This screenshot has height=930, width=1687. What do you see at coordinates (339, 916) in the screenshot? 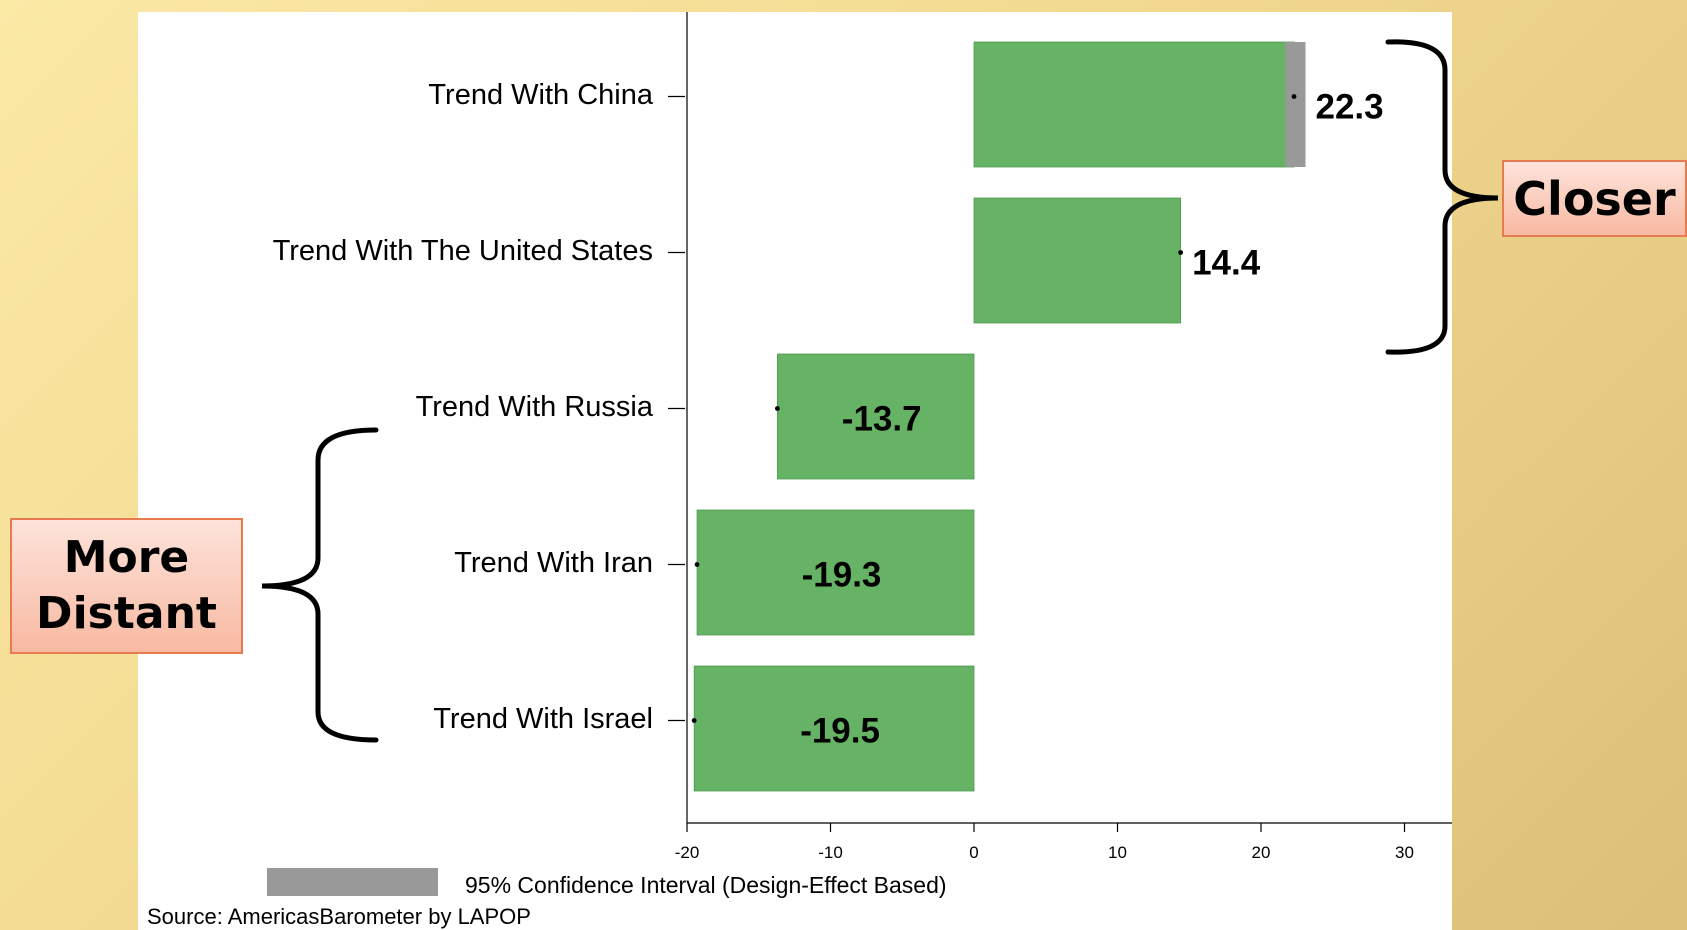
I see `source-text: Source: AmericasBarometer by LAPOP` at bounding box center [339, 916].